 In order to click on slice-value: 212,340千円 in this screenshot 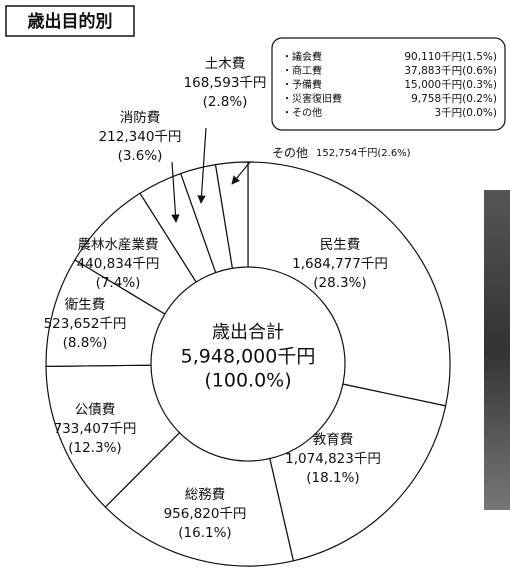, I will do `click(140, 137)`.